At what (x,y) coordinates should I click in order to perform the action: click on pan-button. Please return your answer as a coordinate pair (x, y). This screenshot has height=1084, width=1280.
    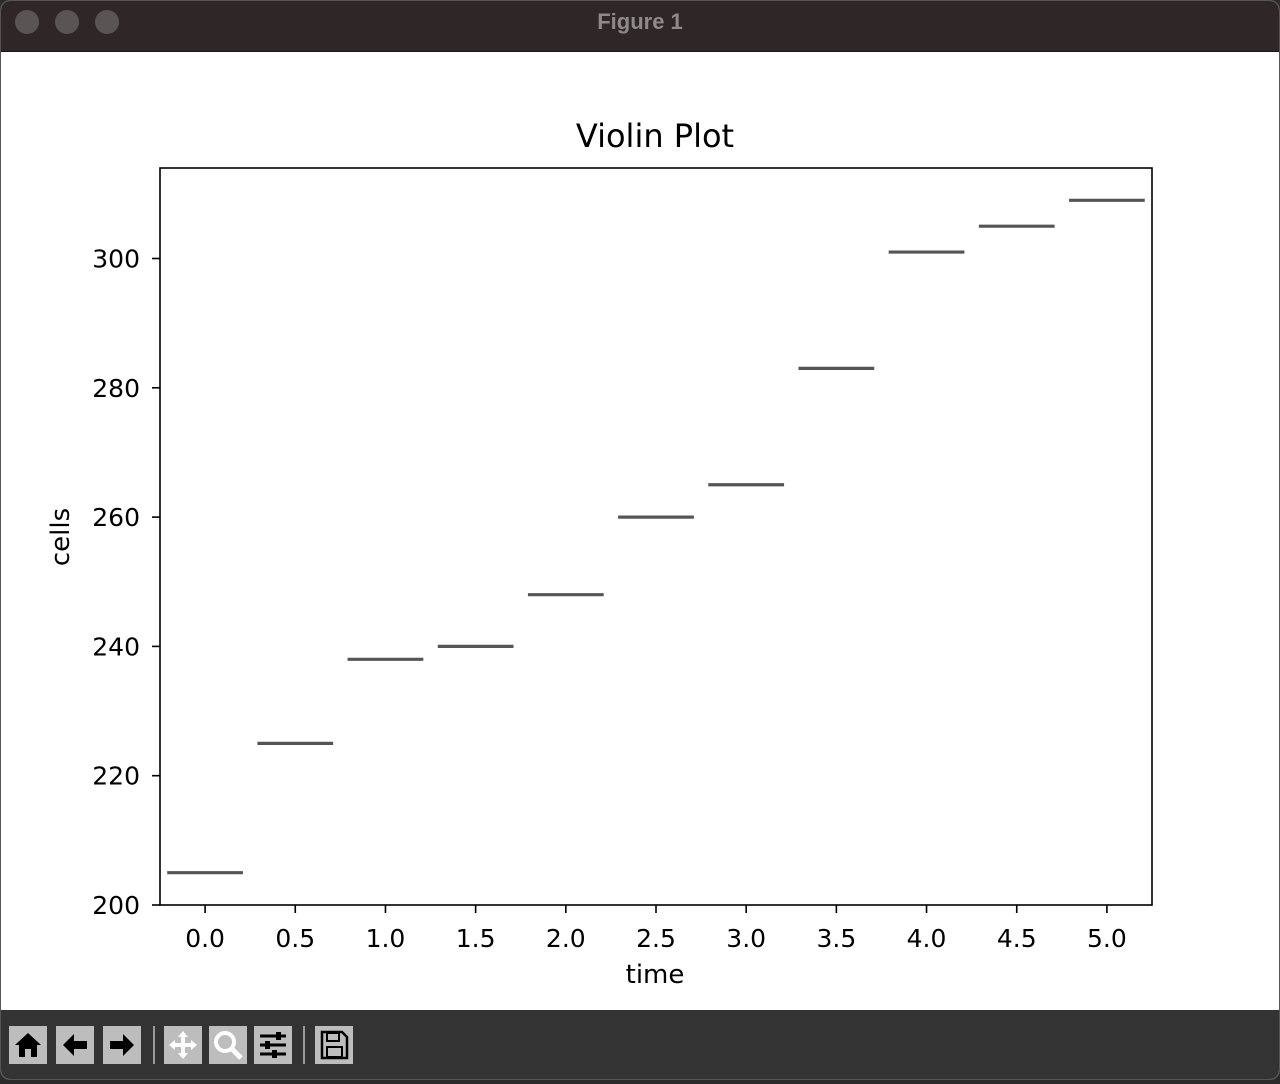
    Looking at the image, I should click on (183, 1045).